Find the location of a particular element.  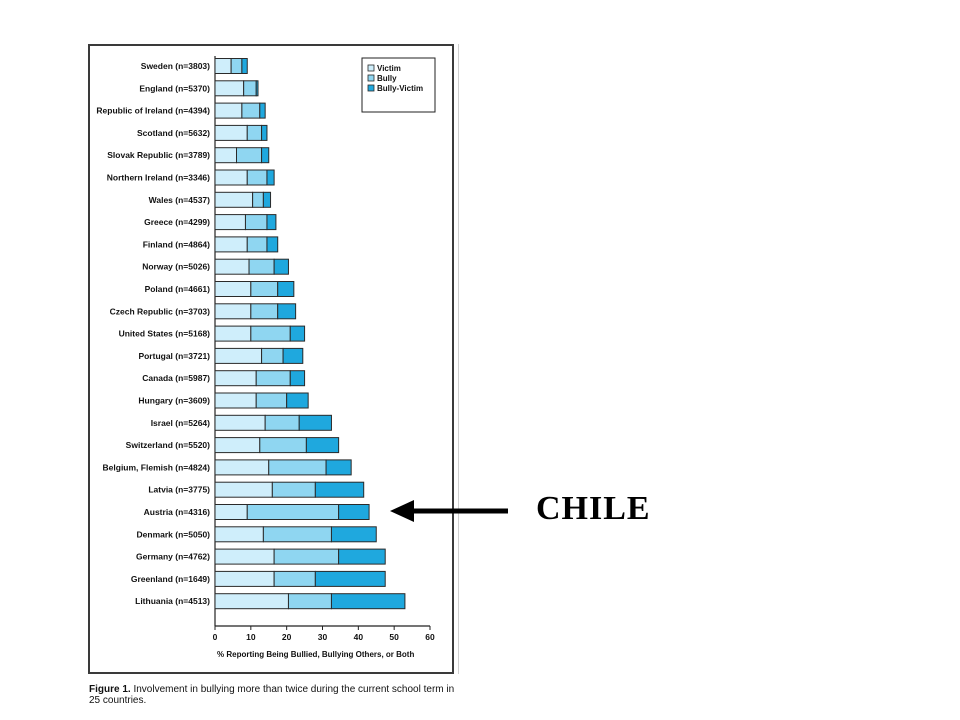

figure-caption-label: Figure 1. is located at coordinates (110, 689).